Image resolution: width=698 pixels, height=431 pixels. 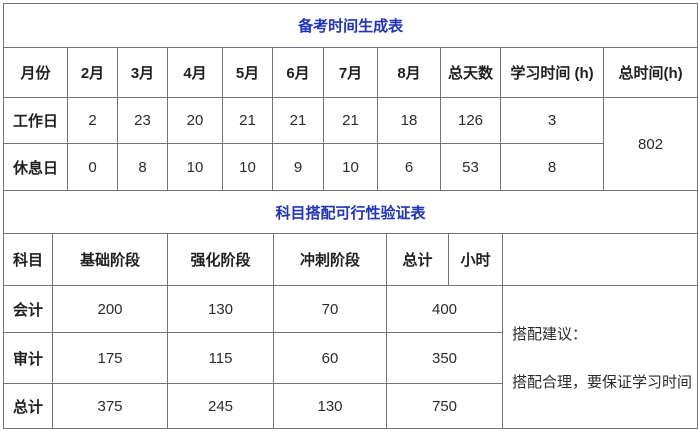 What do you see at coordinates (142, 120) in the screenshot?
I see `cell-workdays-mar: 23` at bounding box center [142, 120].